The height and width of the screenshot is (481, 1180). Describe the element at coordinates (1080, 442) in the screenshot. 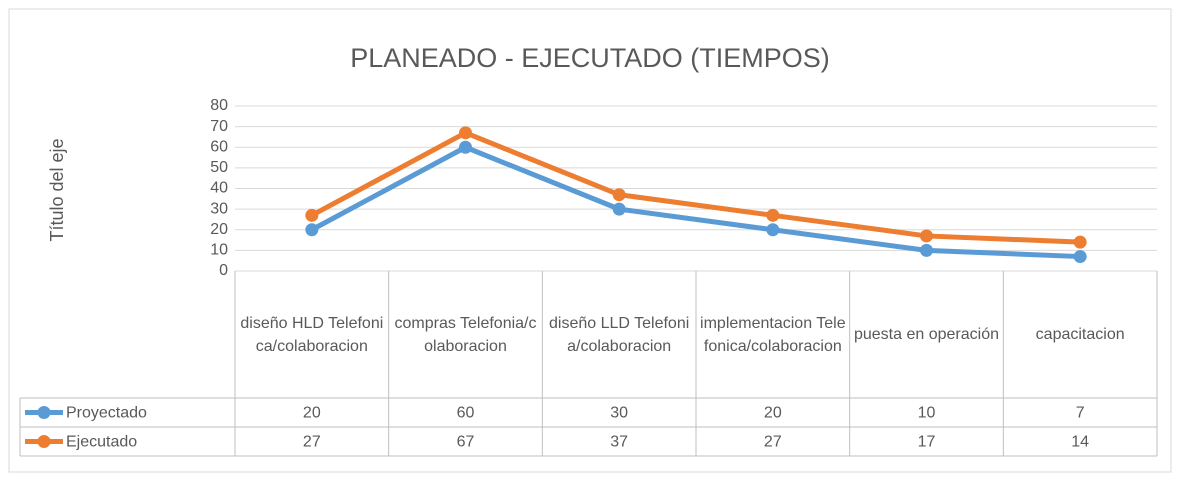

I see `table-value: 14` at that location.